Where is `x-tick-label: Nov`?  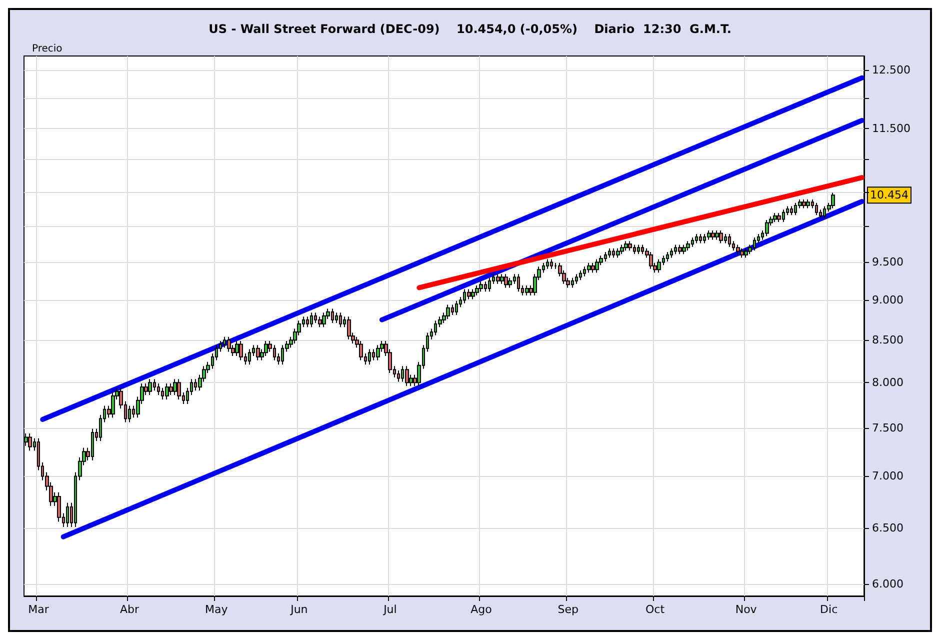 x-tick-label: Nov is located at coordinates (746, 609).